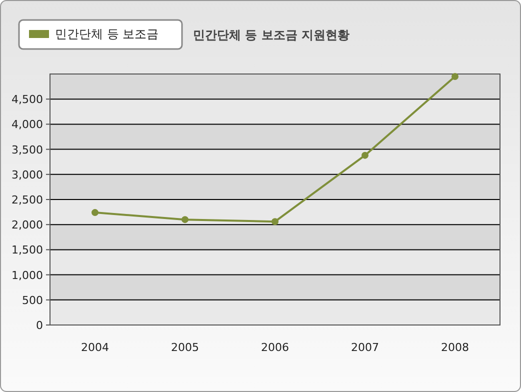 This screenshot has height=392, width=521. What do you see at coordinates (365, 347) in the screenshot?
I see `x-tick-label: 2007` at bounding box center [365, 347].